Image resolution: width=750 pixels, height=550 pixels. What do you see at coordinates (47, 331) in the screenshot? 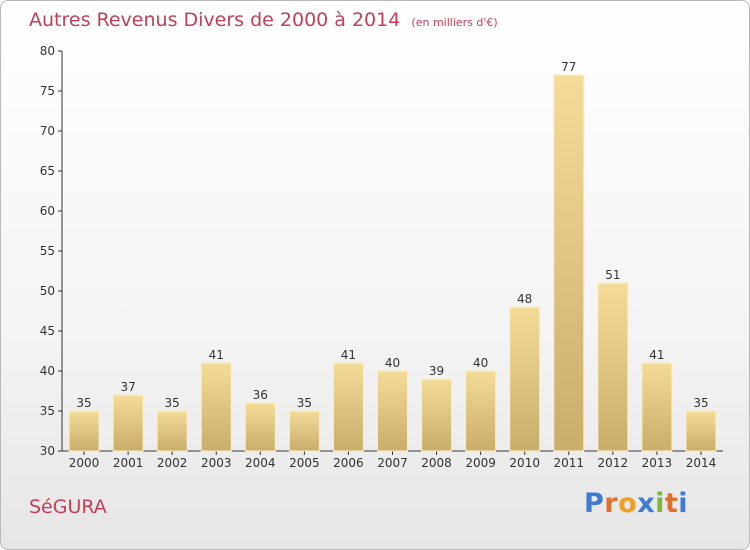
I see `y-tick-label: 45` at bounding box center [47, 331].